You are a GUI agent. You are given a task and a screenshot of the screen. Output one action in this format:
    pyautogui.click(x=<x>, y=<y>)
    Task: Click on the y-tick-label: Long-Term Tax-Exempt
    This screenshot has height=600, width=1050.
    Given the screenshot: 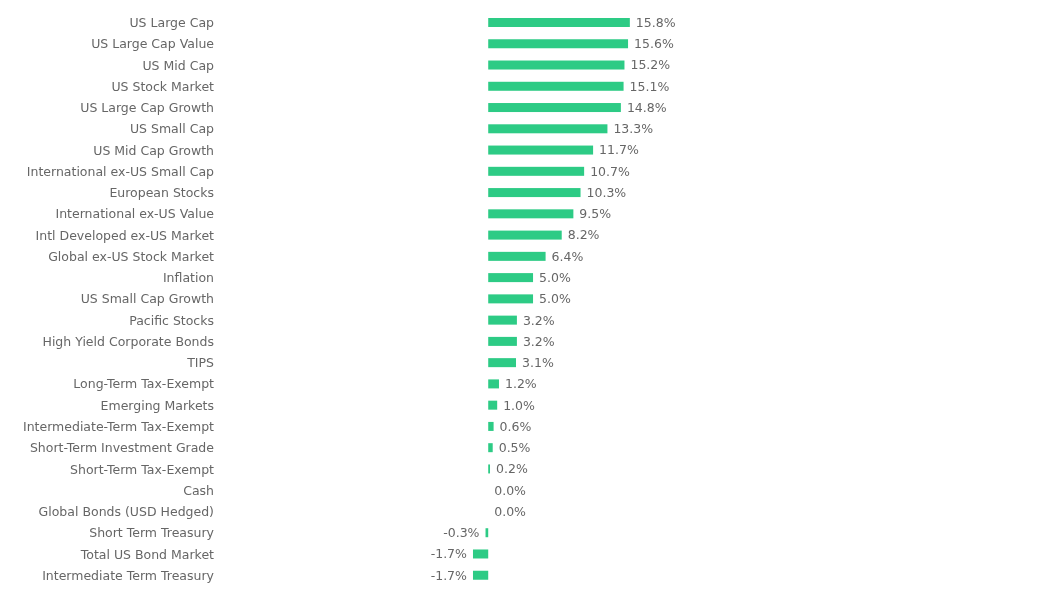 What is the action you would take?
    pyautogui.click(x=144, y=384)
    